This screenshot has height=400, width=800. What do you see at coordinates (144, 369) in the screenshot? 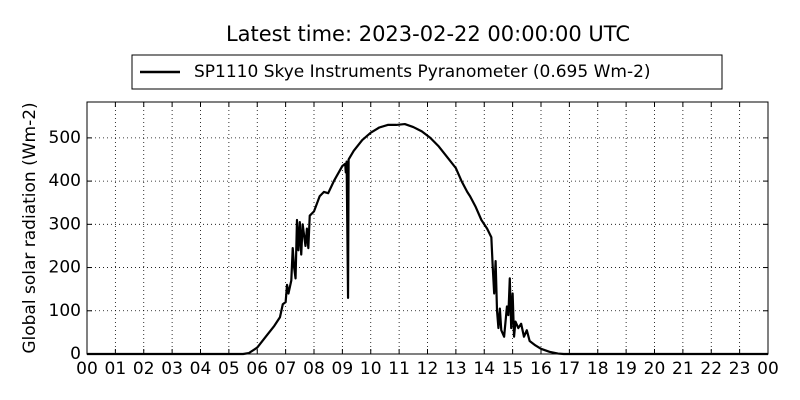
I see `x-tick-label: 02` at bounding box center [144, 369].